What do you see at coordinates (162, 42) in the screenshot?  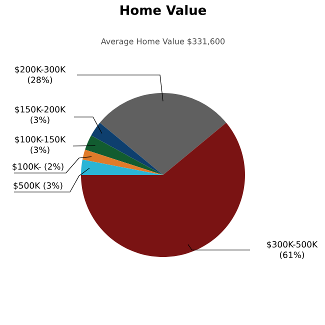 I see `chart-subtitle: Average Home Value $331,600` at bounding box center [162, 42].